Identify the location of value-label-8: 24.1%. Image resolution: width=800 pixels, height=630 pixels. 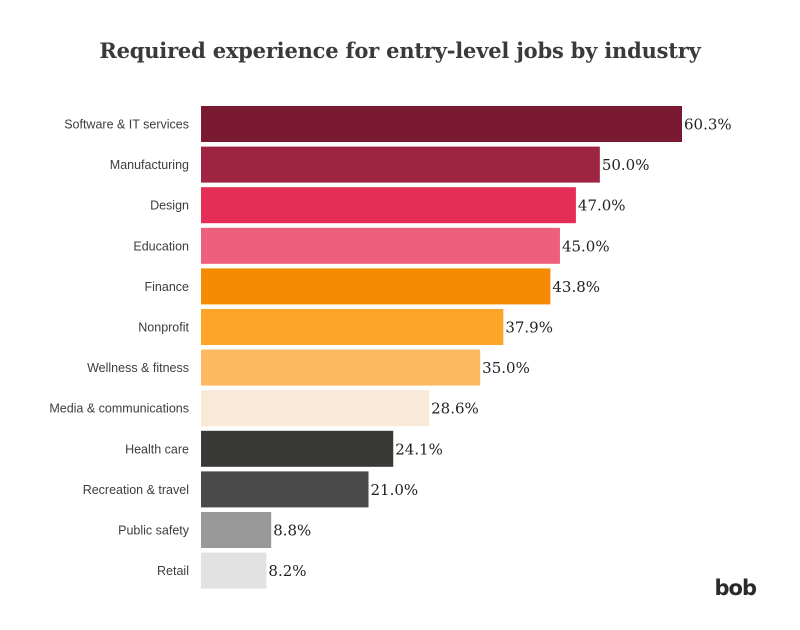
(419, 449).